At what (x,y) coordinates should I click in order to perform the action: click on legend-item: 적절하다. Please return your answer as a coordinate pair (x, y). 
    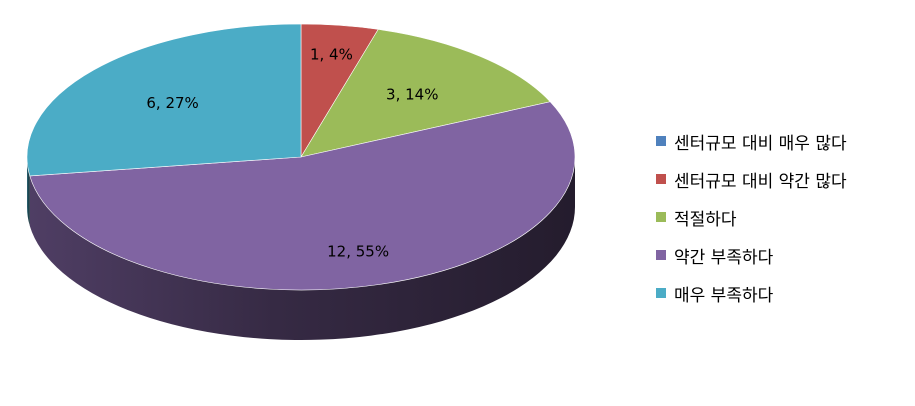
    Looking at the image, I should click on (783, 217).